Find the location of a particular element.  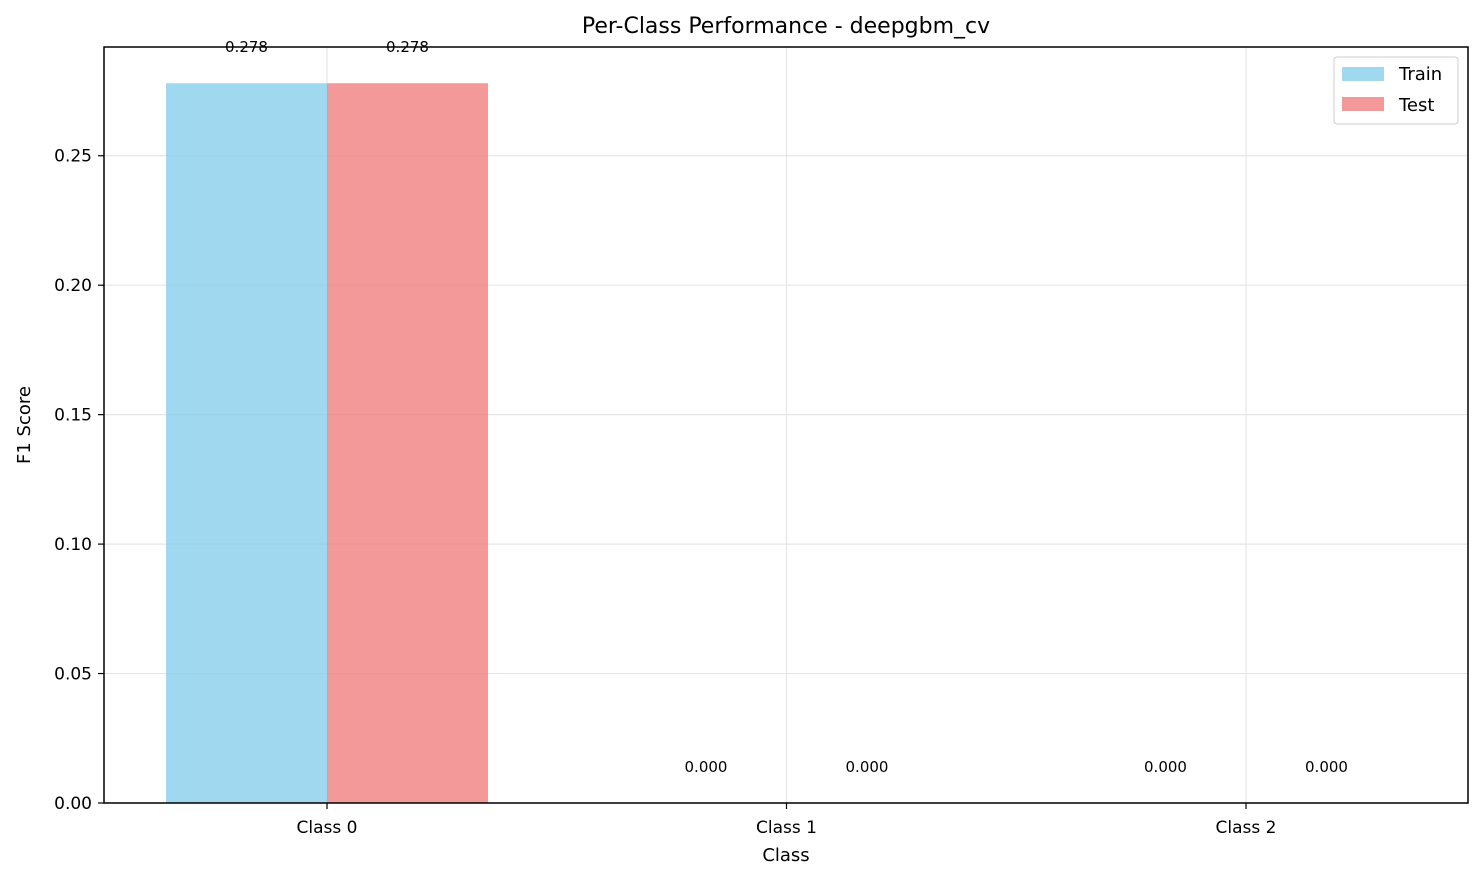

legend-label-test: Test is located at coordinates (1416, 105).